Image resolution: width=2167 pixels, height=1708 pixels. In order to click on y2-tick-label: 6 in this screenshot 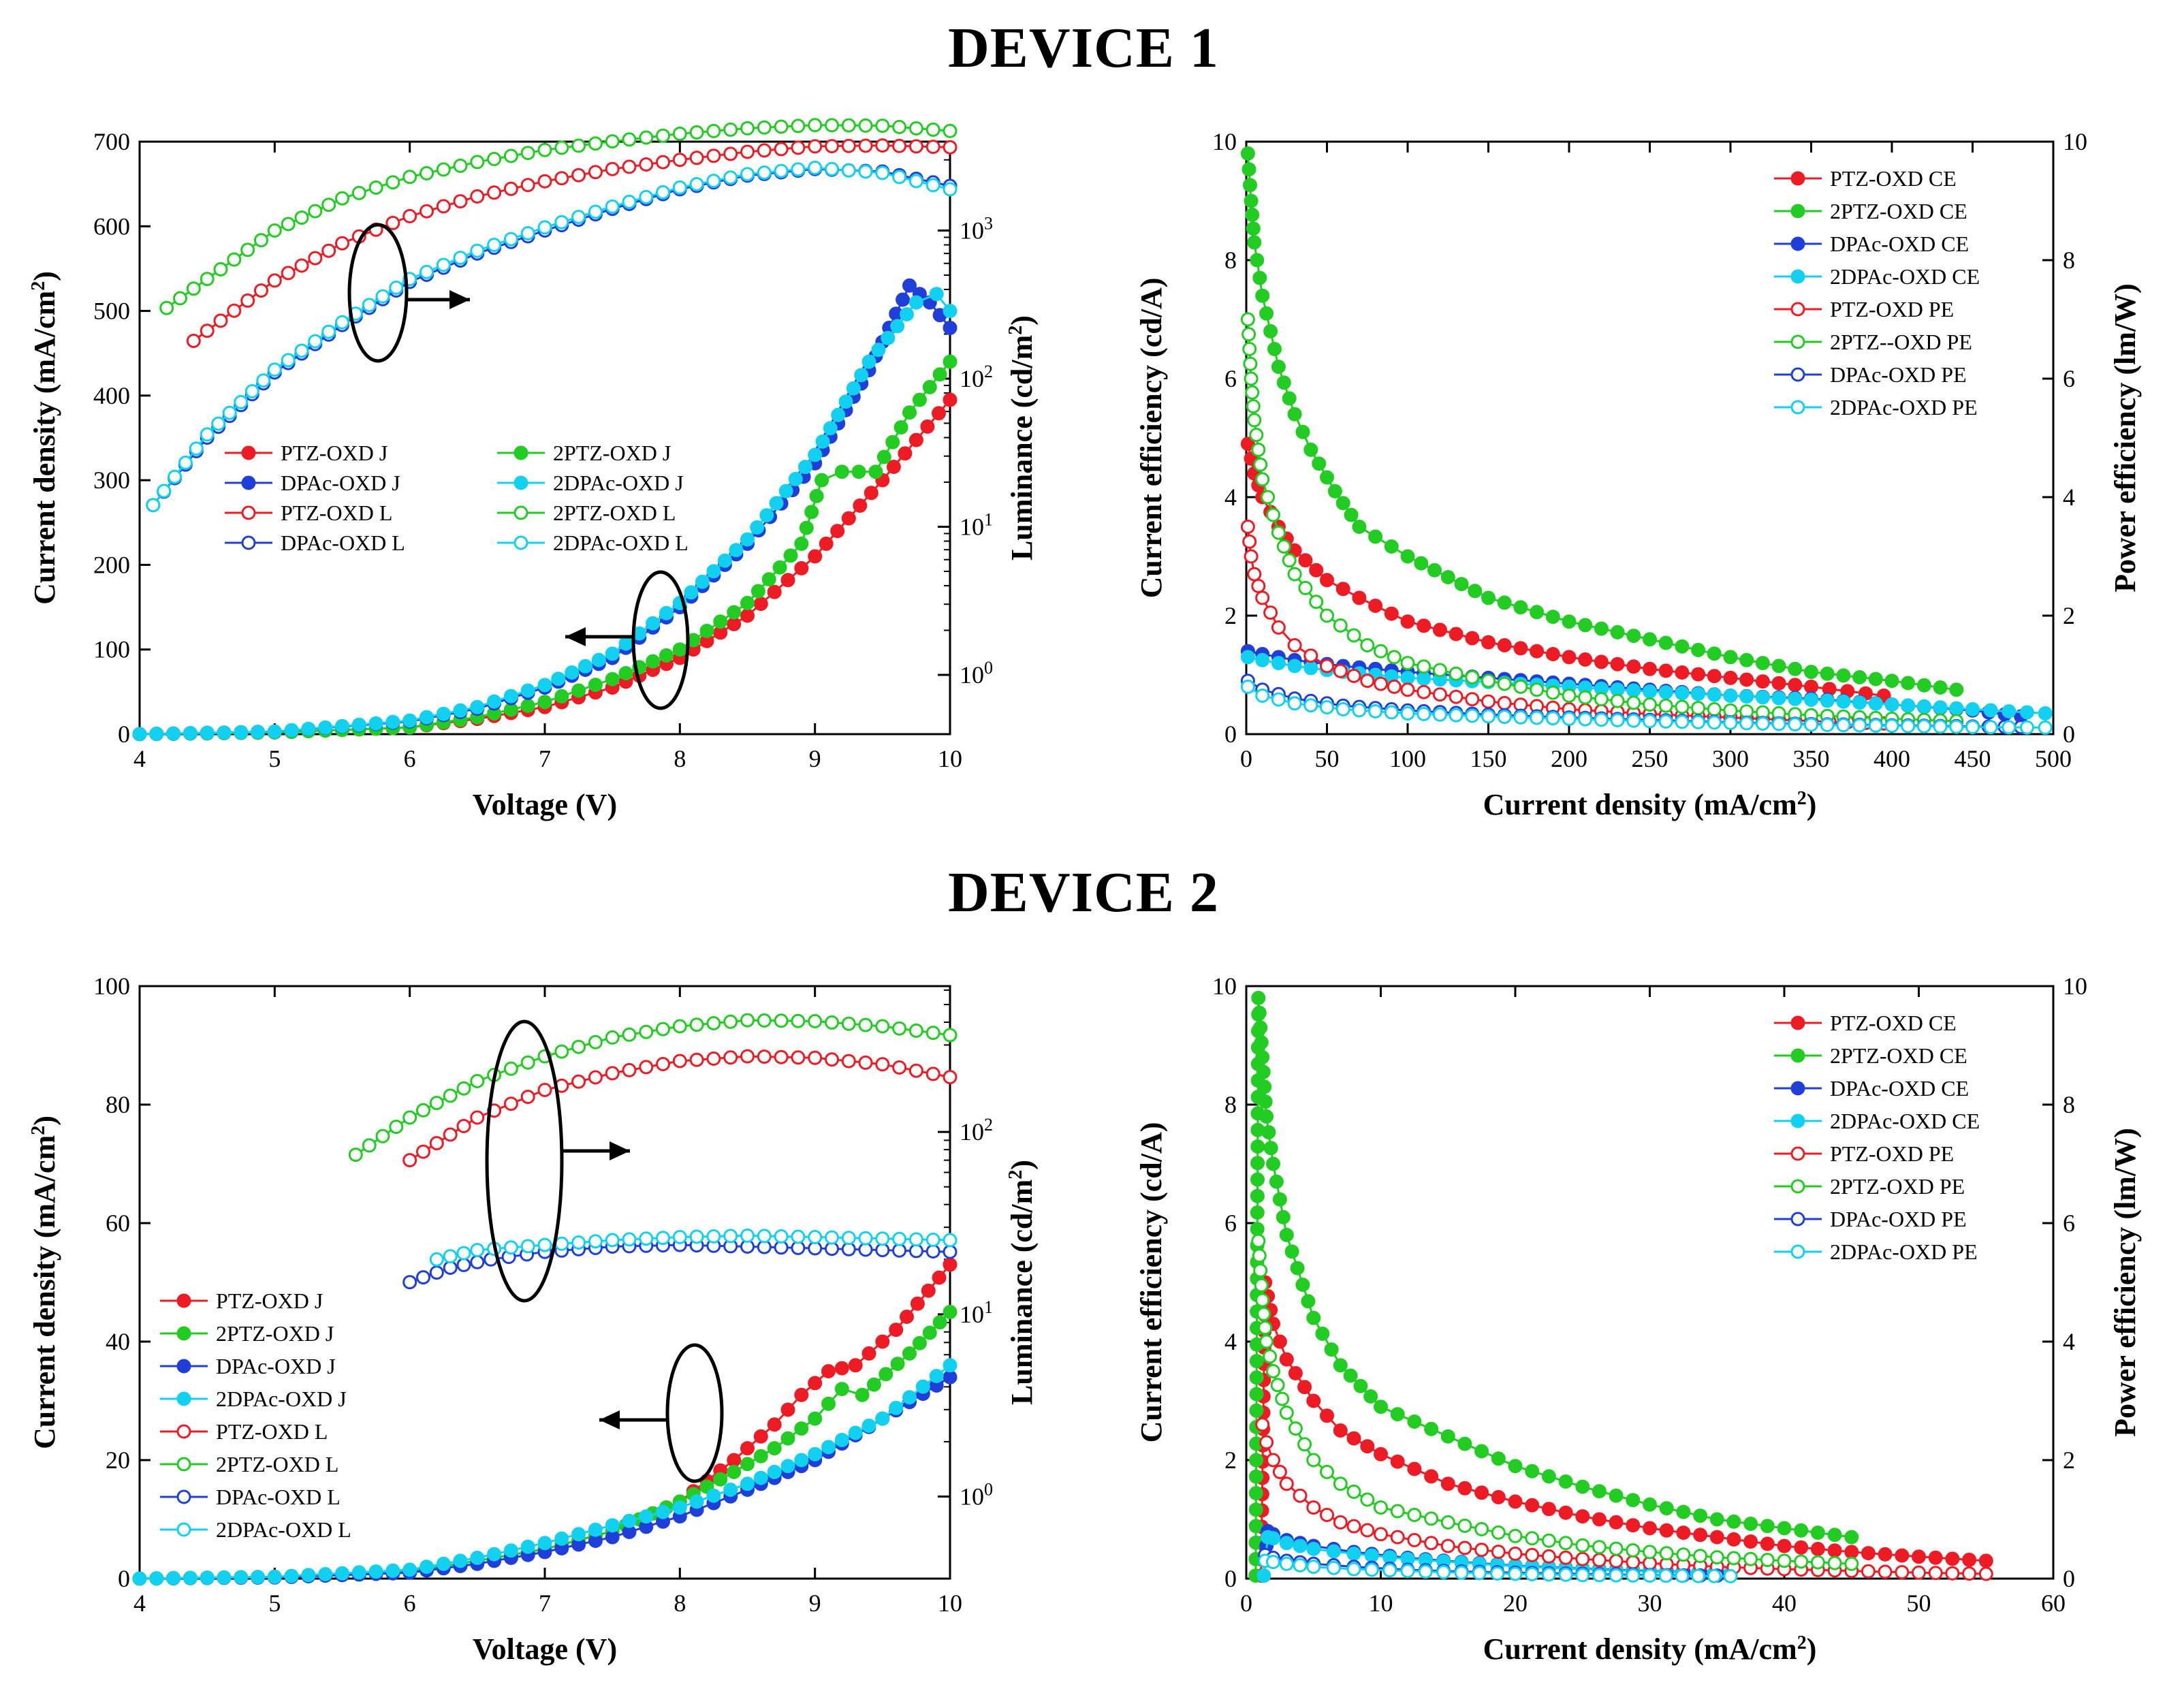, I will do `click(2069, 378)`.